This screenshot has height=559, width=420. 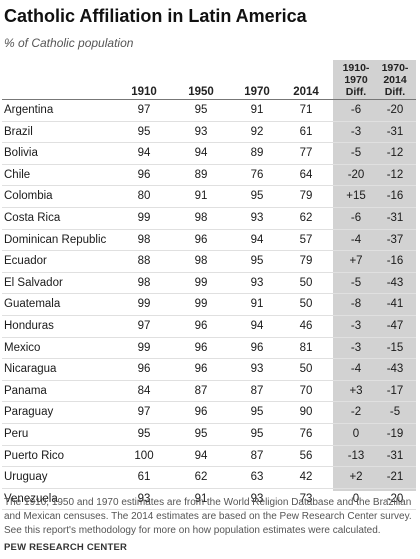 I want to click on country-name: Paraguay, so click(x=29, y=412).